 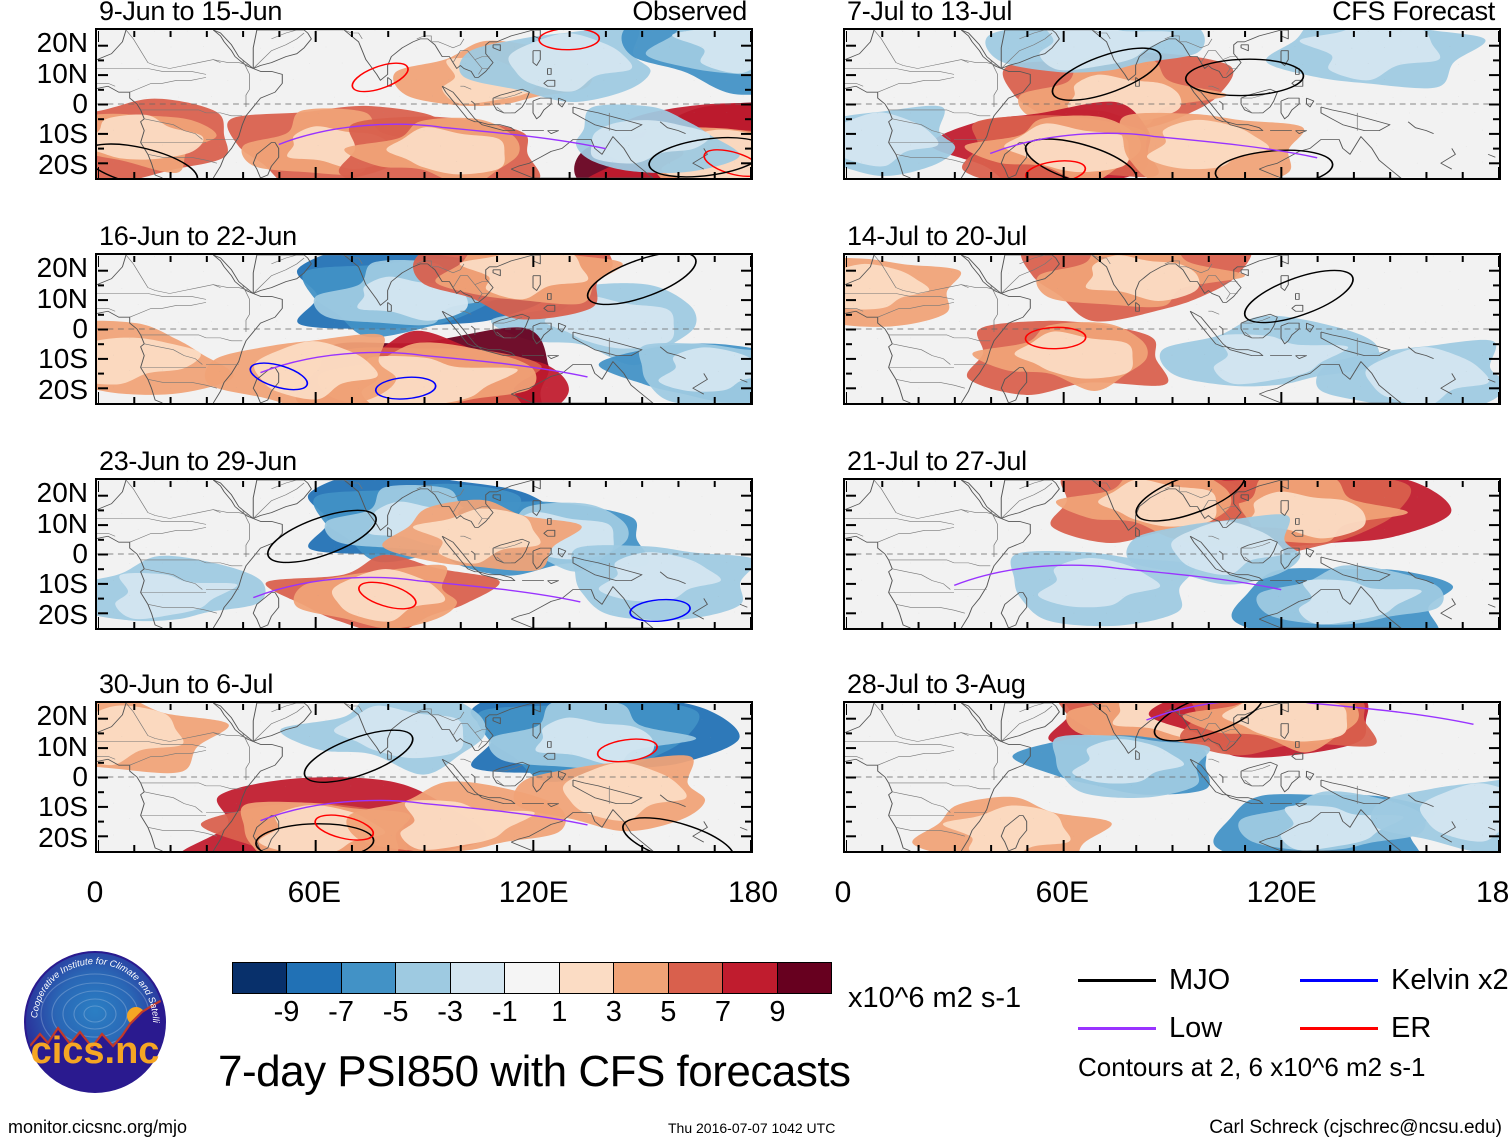 What do you see at coordinates (98, 1127) in the screenshot?
I see `footer-site-url: monitor.cicsnc.org/mjo` at bounding box center [98, 1127].